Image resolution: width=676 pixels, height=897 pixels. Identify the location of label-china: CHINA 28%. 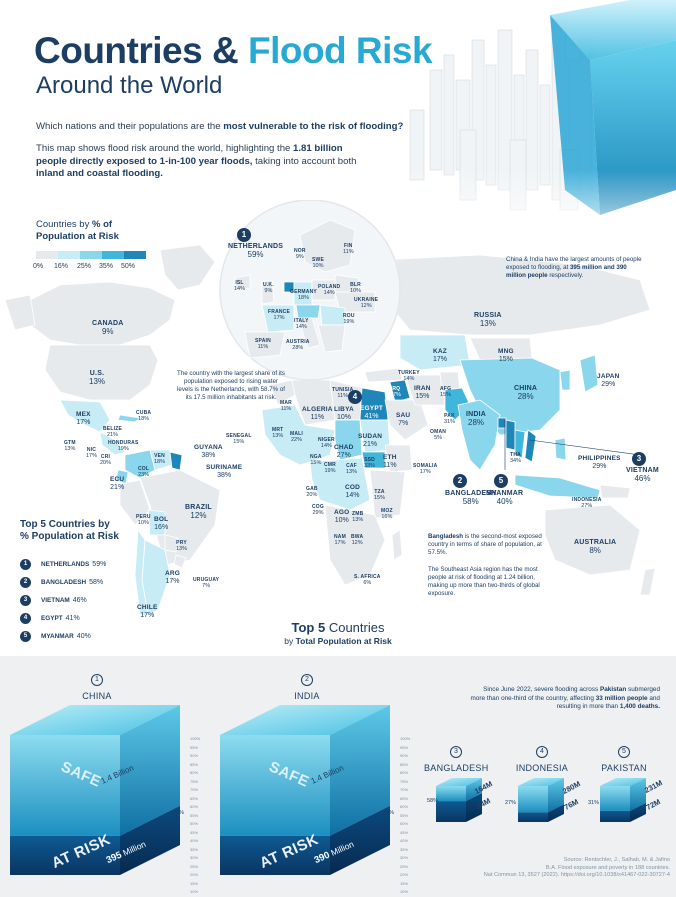
(526, 393).